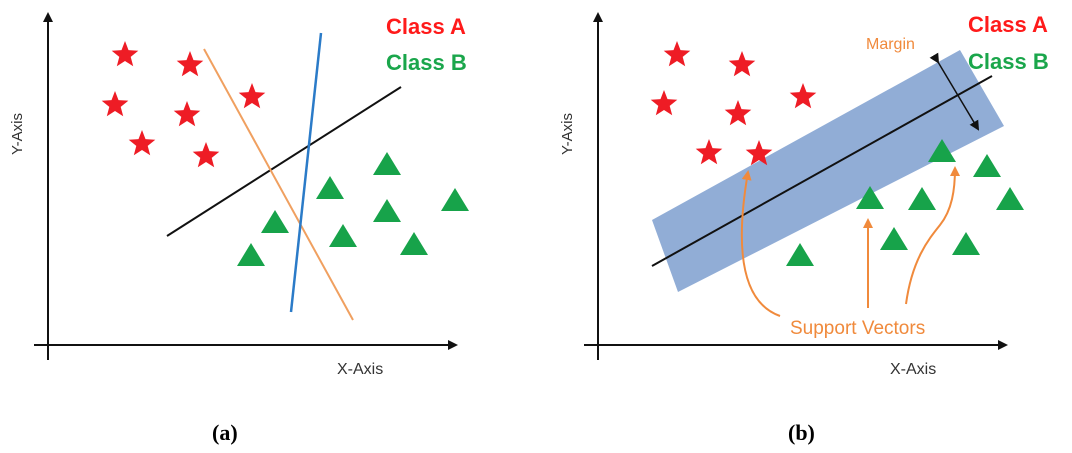 Image resolution: width=1072 pixels, height=453 pixels. I want to click on panel-a-caption: (a), so click(225, 432).